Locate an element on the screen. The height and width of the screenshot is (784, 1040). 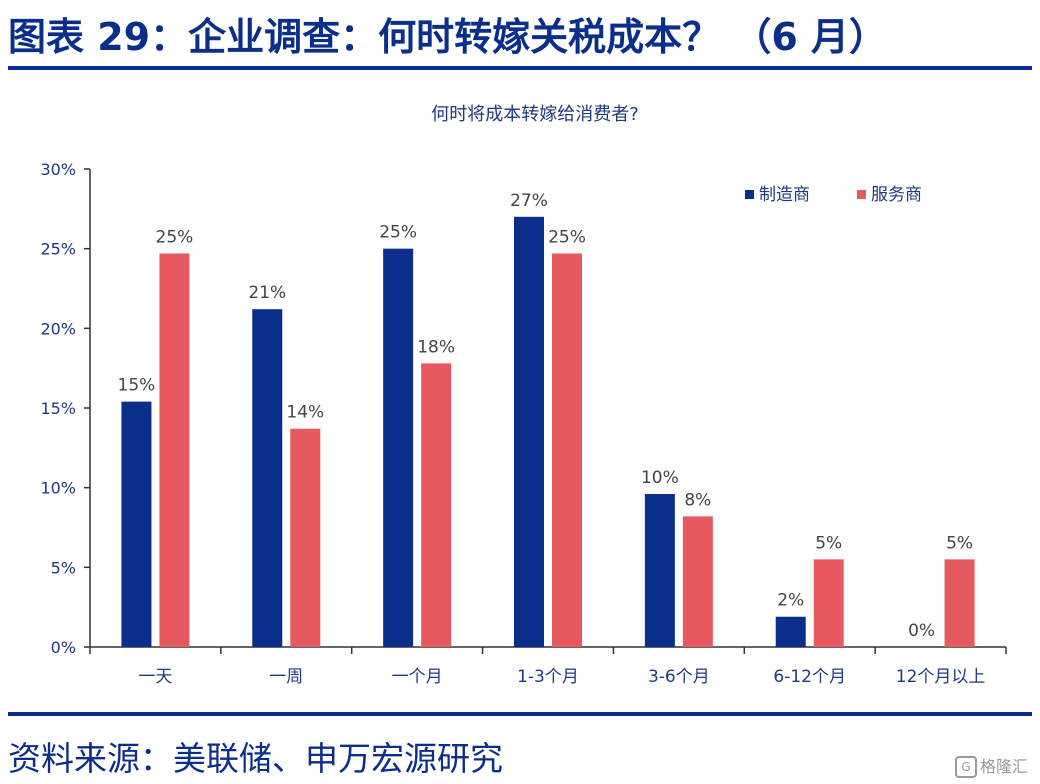
data-label: 10% is located at coordinates (660, 478).